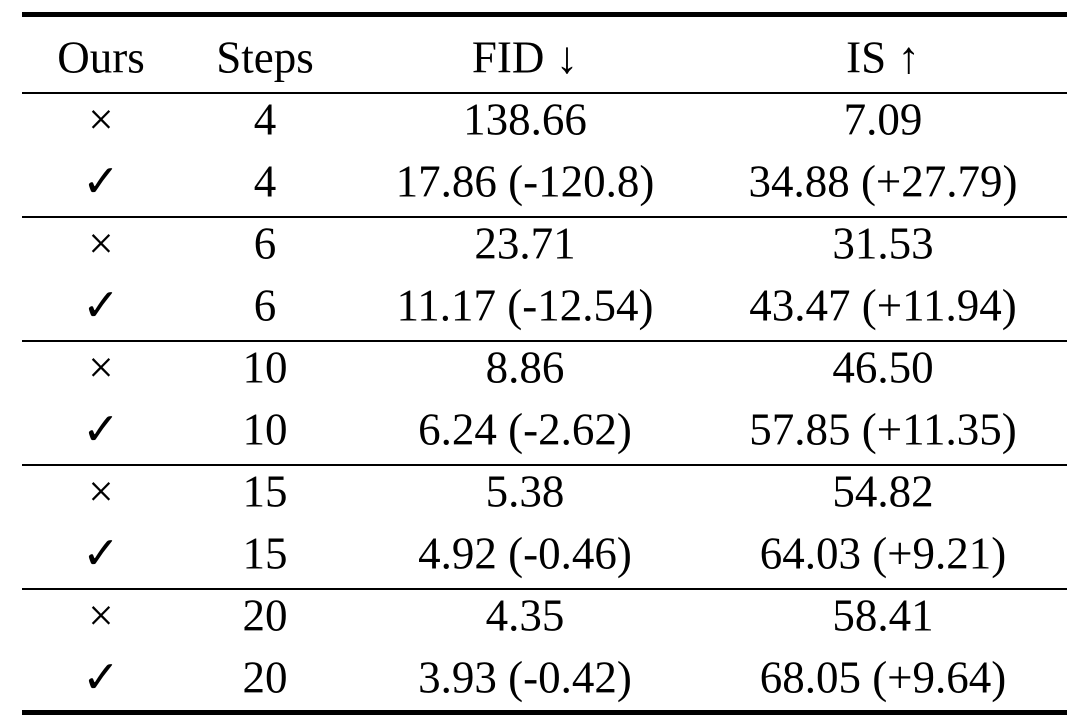 The image size is (1081, 725). I want to click on table-cell: 6.24 (-2.62), so click(525, 429).